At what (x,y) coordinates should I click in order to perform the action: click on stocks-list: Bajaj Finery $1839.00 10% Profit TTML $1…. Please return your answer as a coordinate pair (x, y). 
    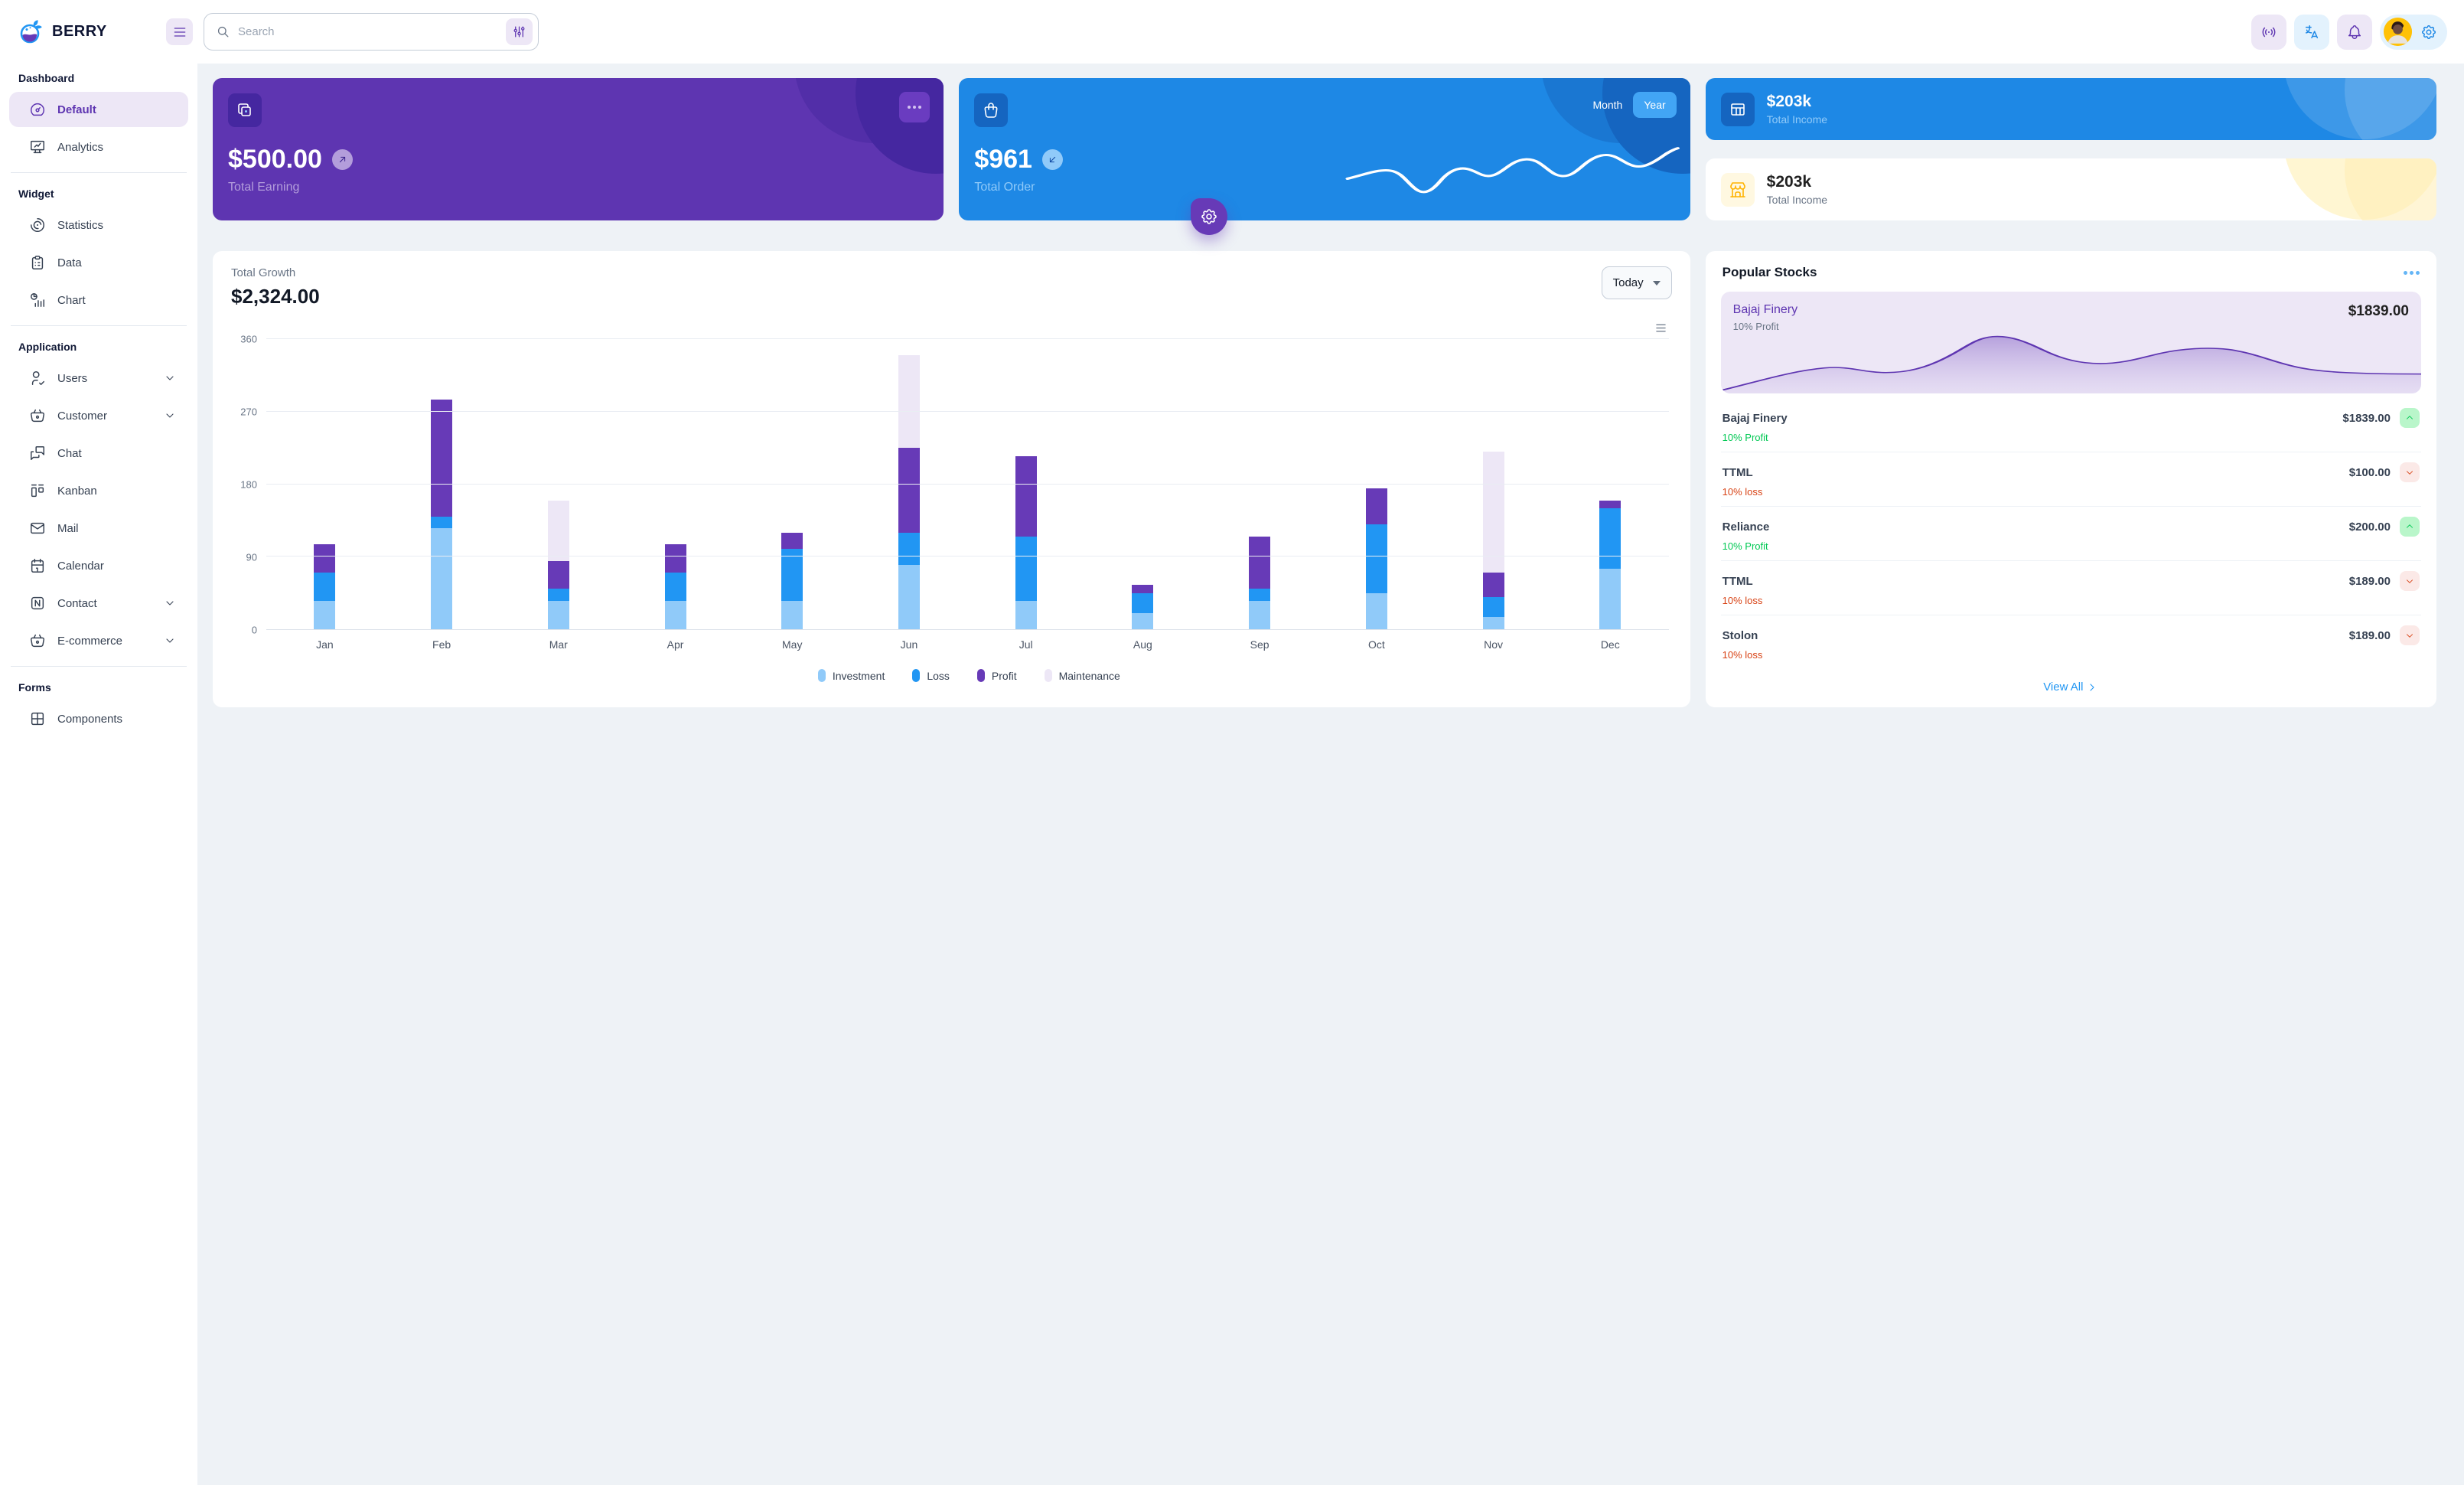
    Looking at the image, I should click on (2070, 533).